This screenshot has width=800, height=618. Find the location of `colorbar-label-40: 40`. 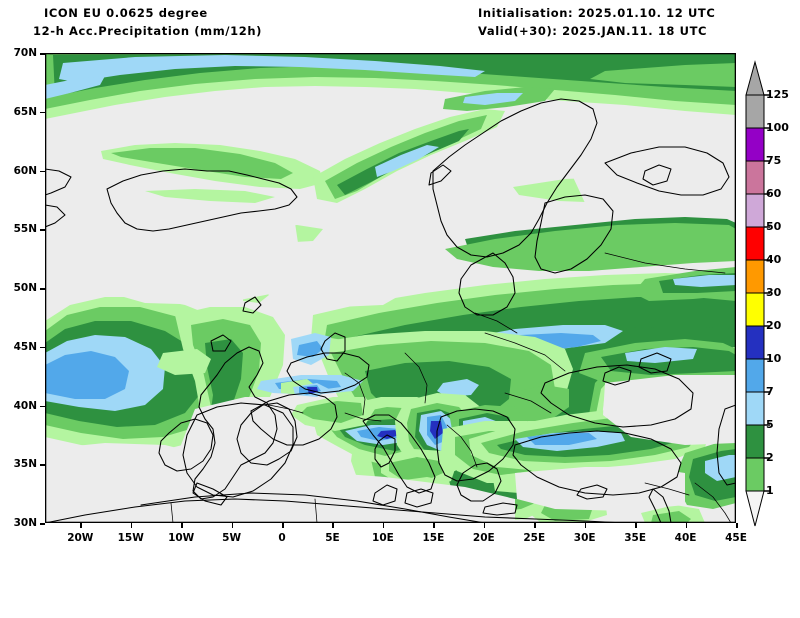

colorbar-label-40: 40 is located at coordinates (774, 259).